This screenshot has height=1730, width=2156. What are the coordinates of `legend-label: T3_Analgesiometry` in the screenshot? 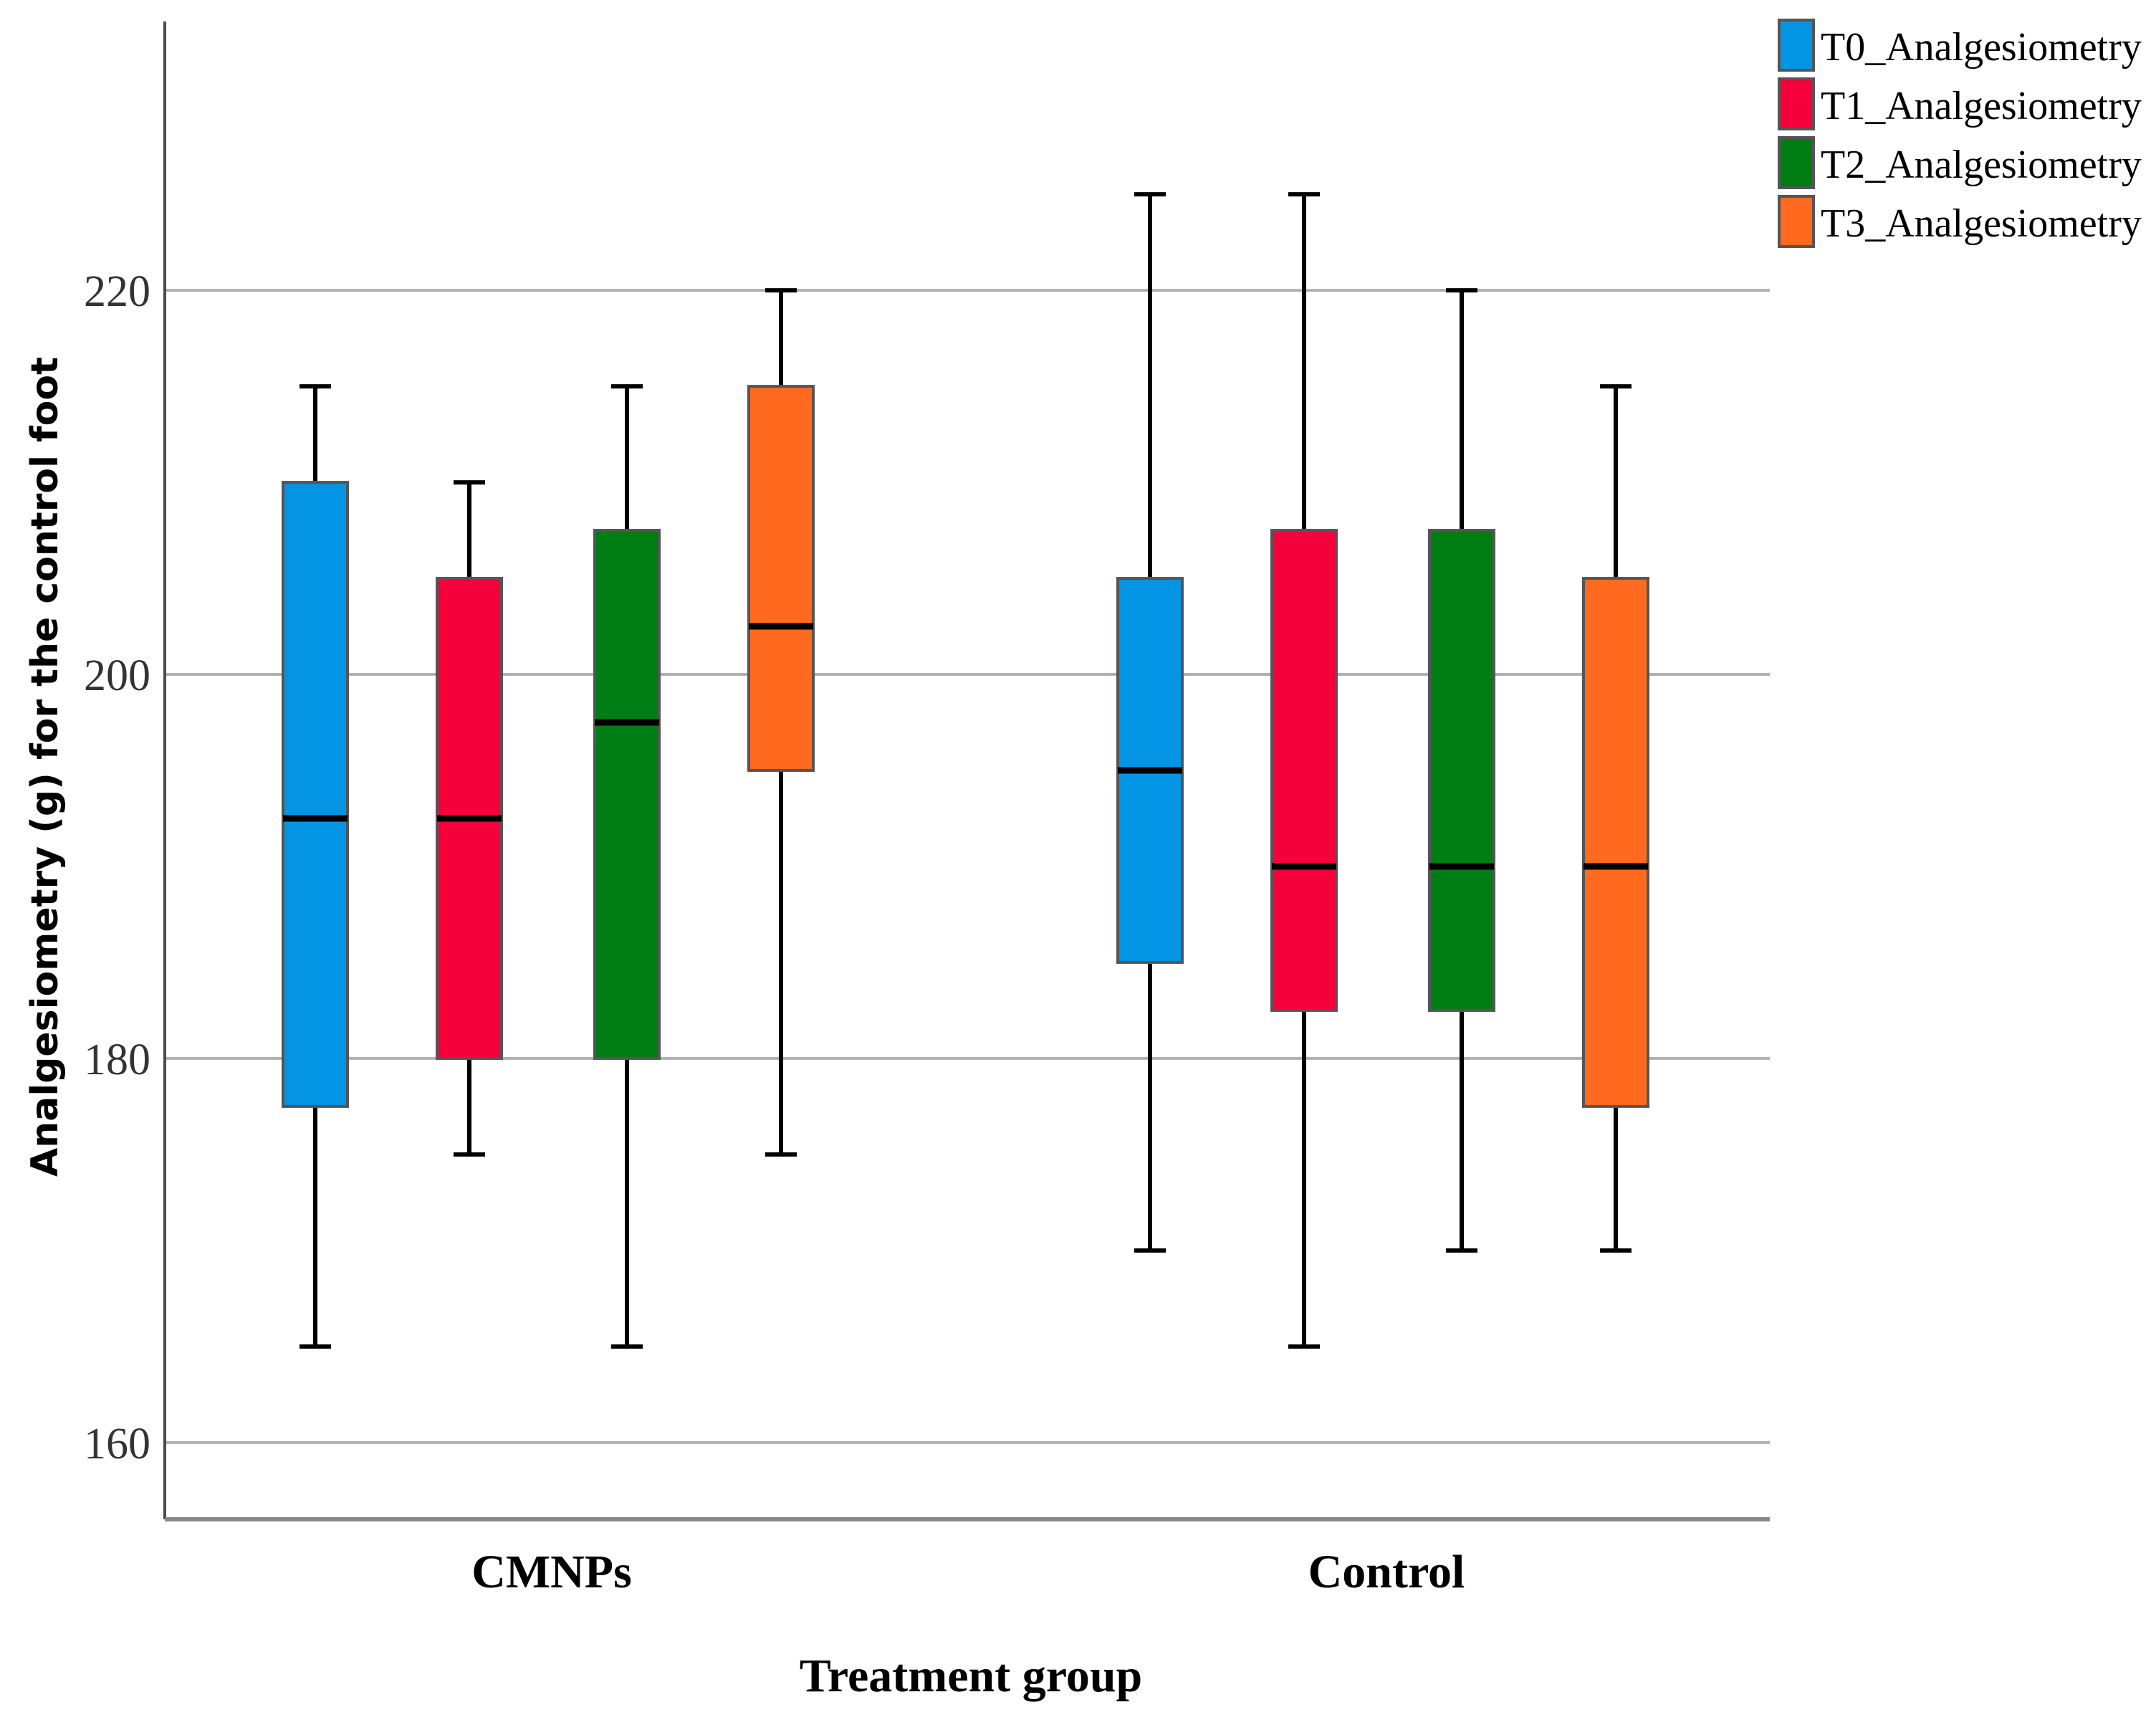 It's located at (1981, 223).